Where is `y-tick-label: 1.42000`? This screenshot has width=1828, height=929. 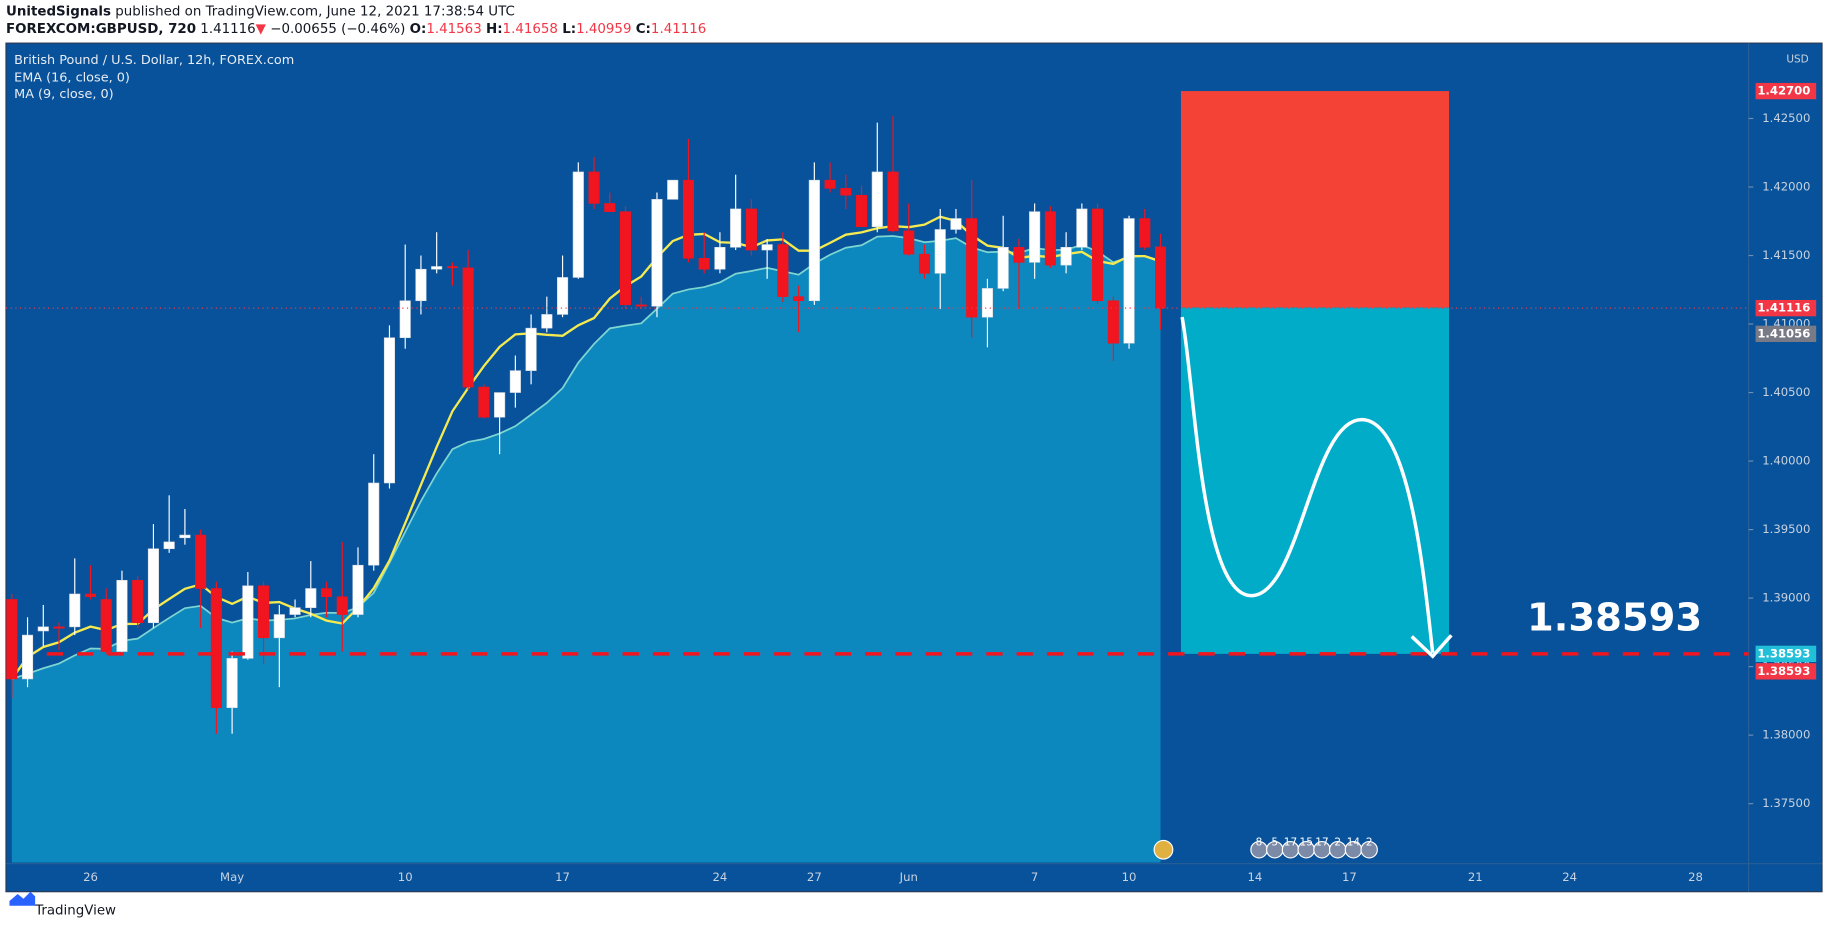
y-tick-label: 1.42000 is located at coordinates (1786, 187).